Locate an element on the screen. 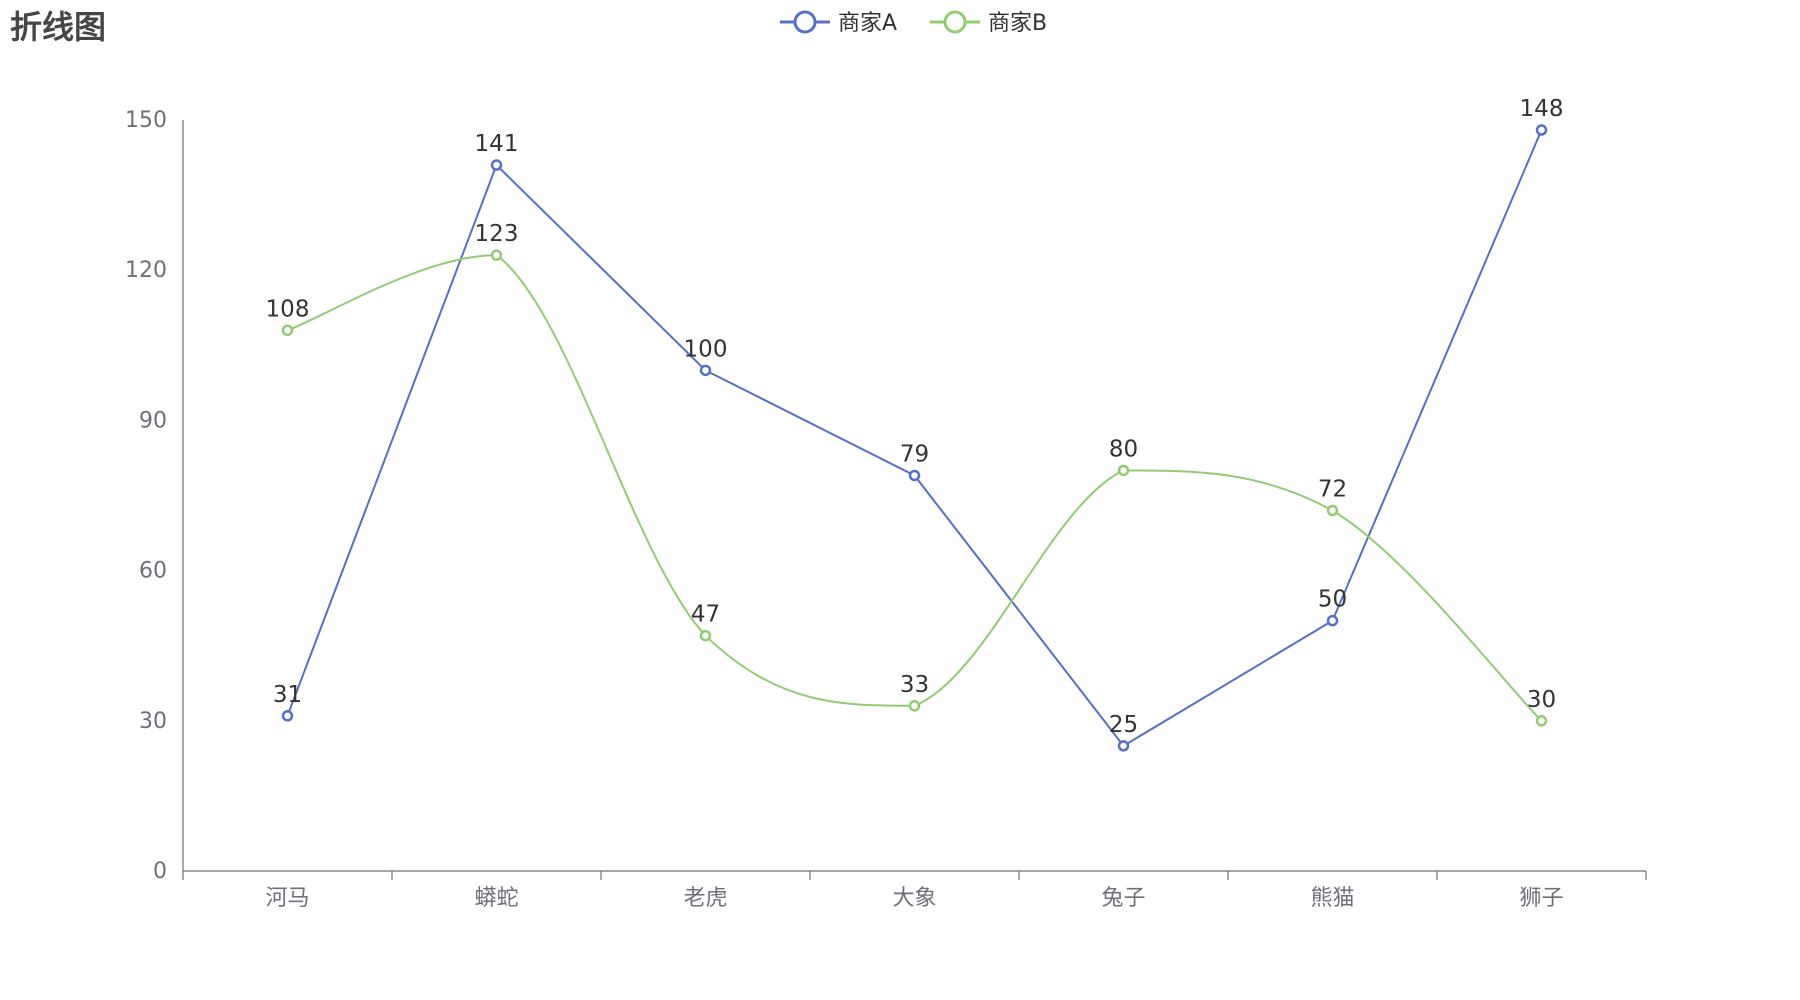 The width and height of the screenshot is (1800, 1000). data-label: 25 is located at coordinates (1123, 725).